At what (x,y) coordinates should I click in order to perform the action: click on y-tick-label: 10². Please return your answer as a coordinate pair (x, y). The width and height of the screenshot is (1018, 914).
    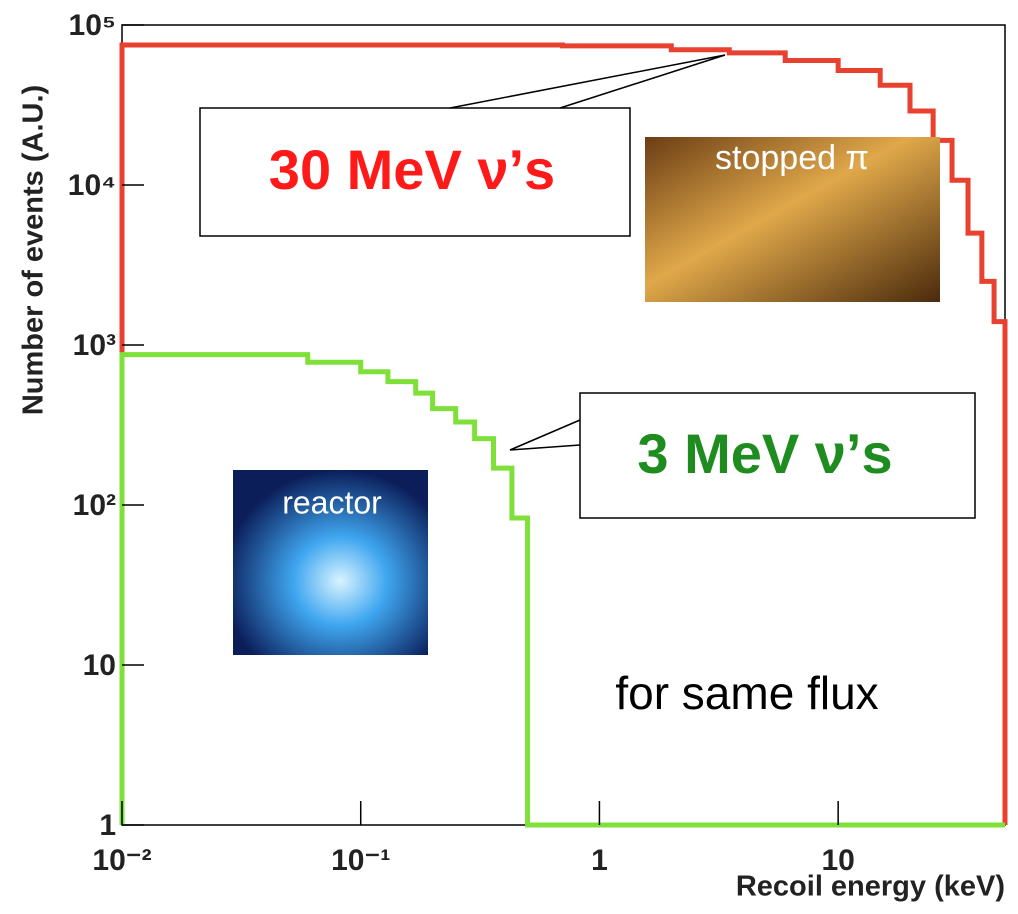
    Looking at the image, I should click on (94, 505).